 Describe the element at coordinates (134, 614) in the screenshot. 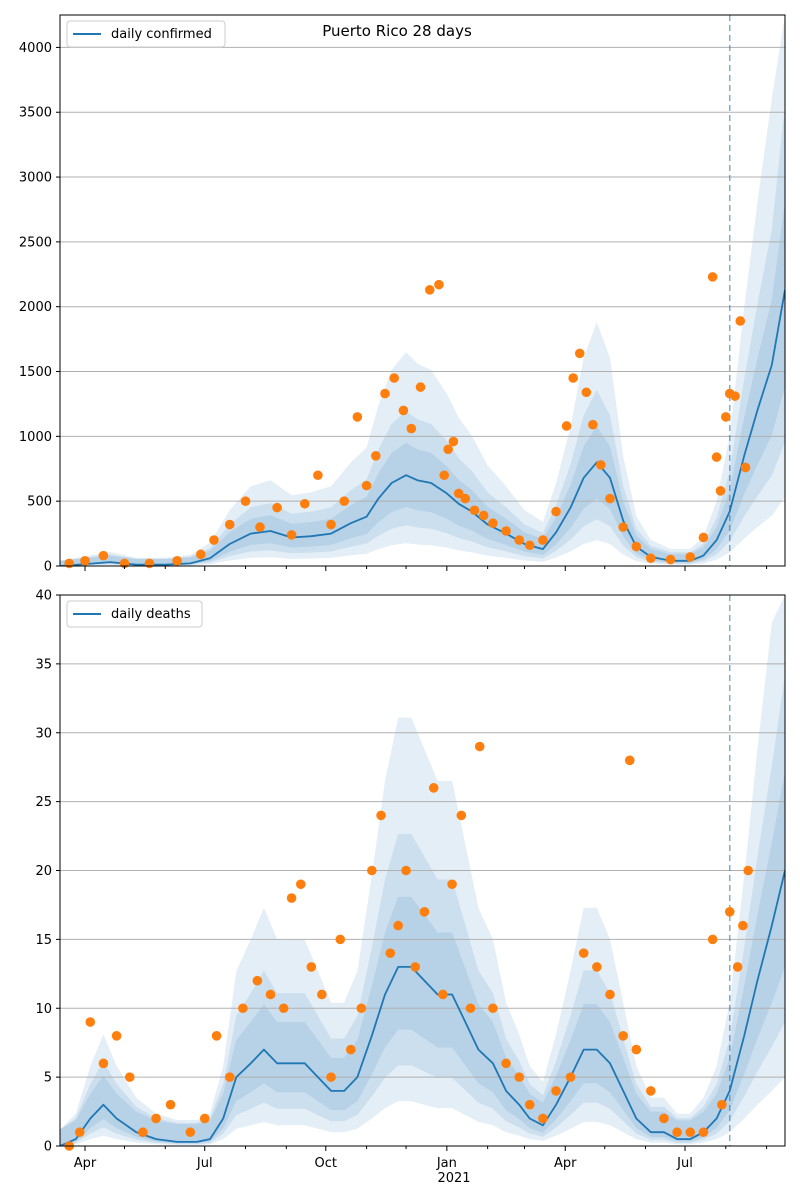

I see `deaths-legend-box` at that location.